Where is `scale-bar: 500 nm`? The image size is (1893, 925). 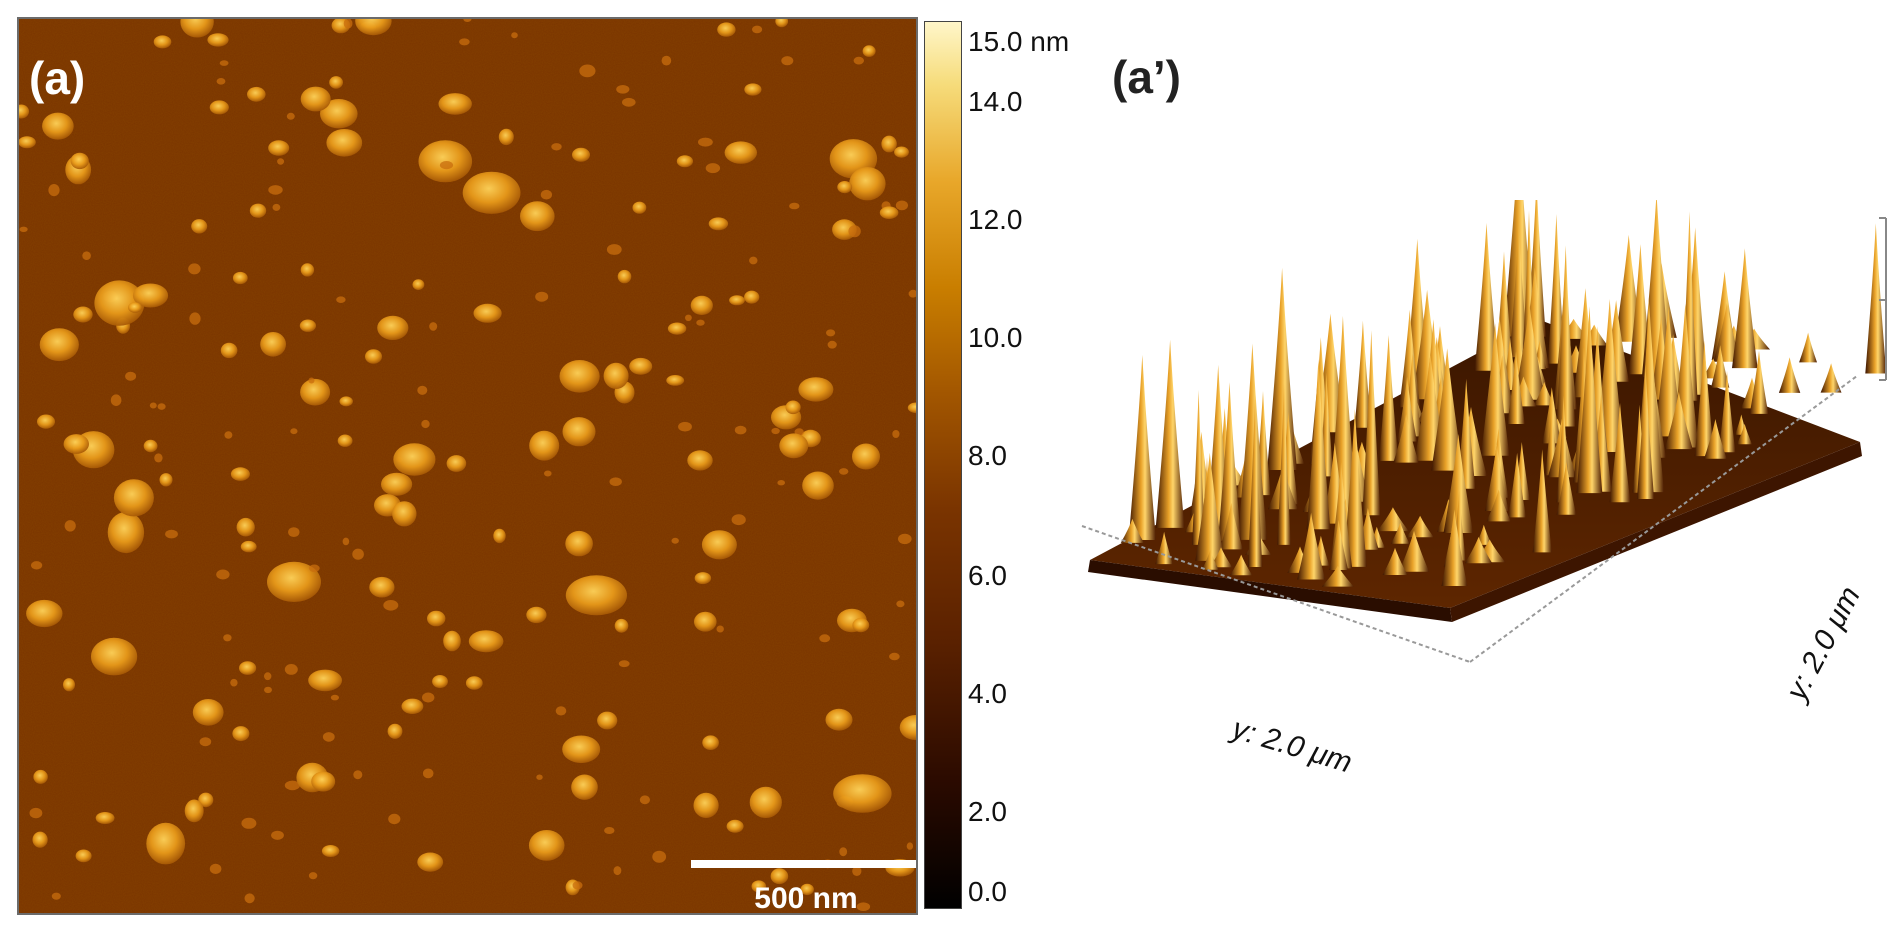 scale-bar: 500 nm is located at coordinates (803, 886).